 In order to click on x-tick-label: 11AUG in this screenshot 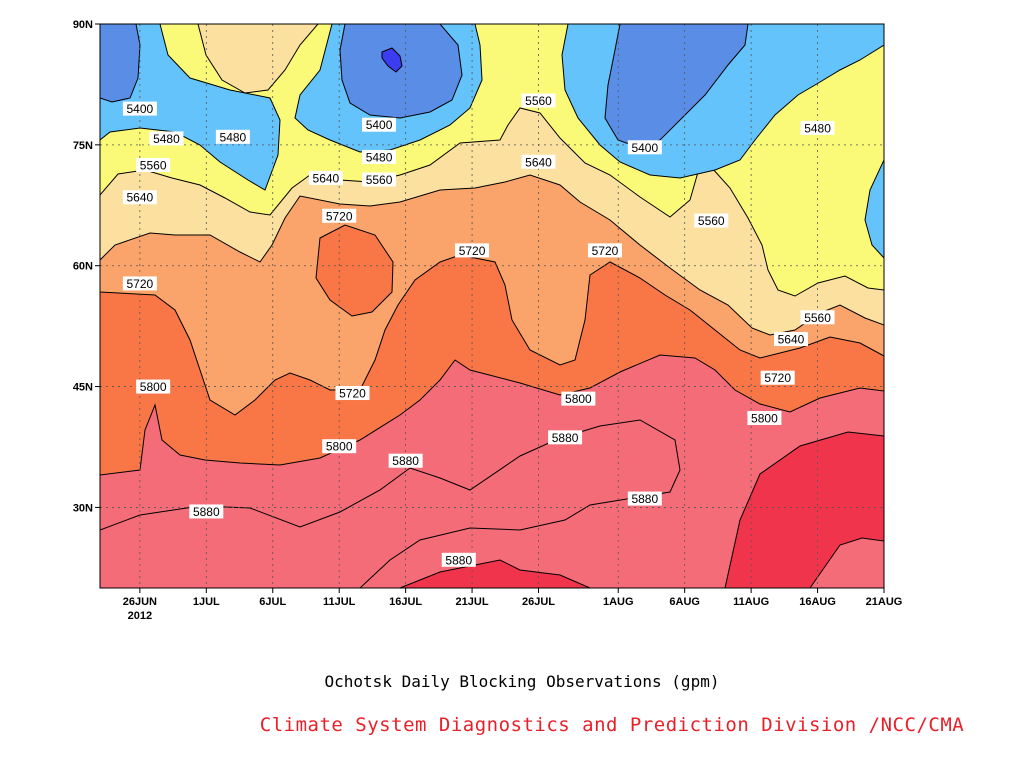, I will do `click(751, 602)`.